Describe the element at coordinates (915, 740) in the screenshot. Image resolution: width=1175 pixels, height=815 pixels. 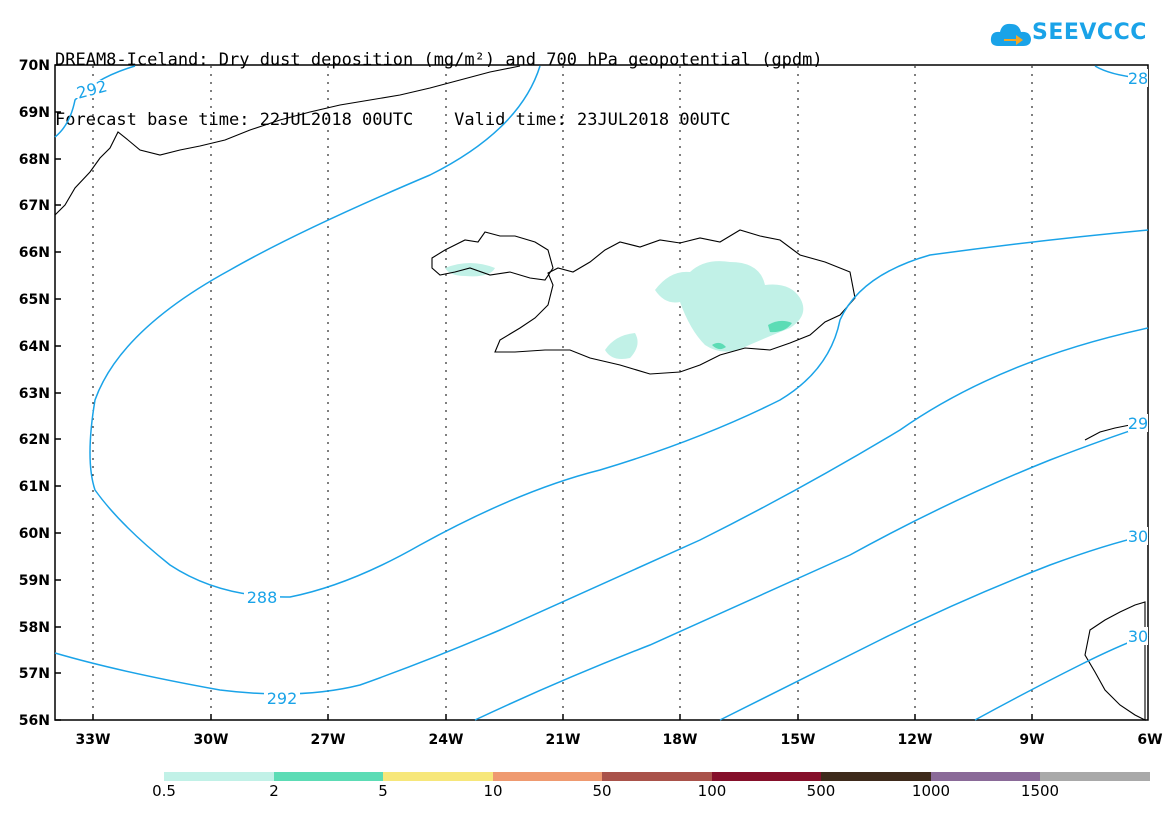
I see `lon-label: 12W` at that location.